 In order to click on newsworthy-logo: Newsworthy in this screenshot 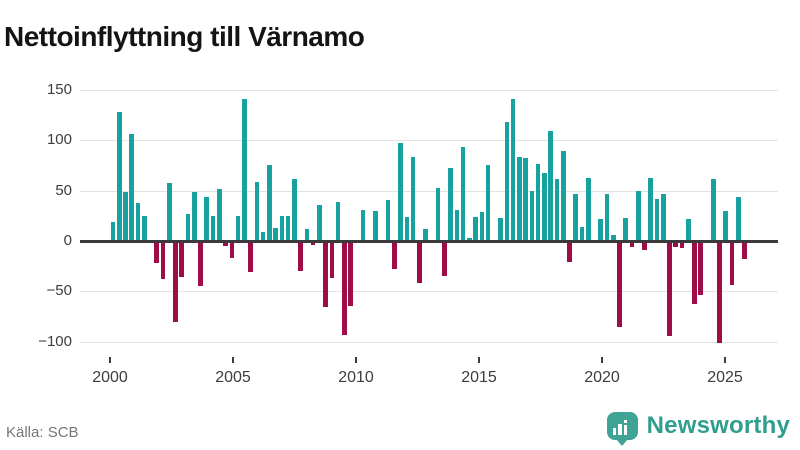, I will do `click(698, 429)`.